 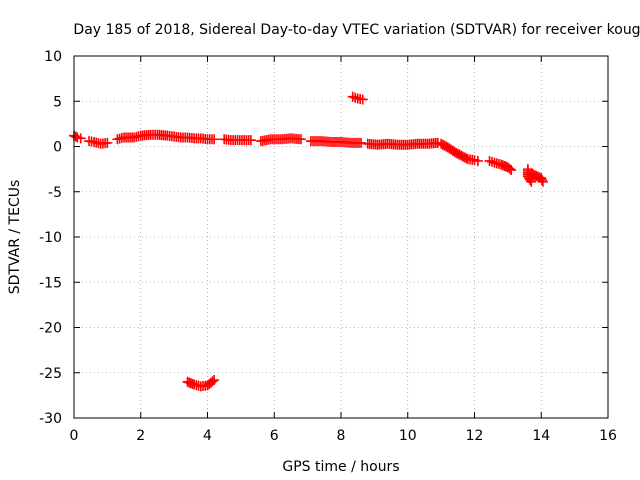 I want to click on y-tick-label: -5, so click(x=55, y=193).